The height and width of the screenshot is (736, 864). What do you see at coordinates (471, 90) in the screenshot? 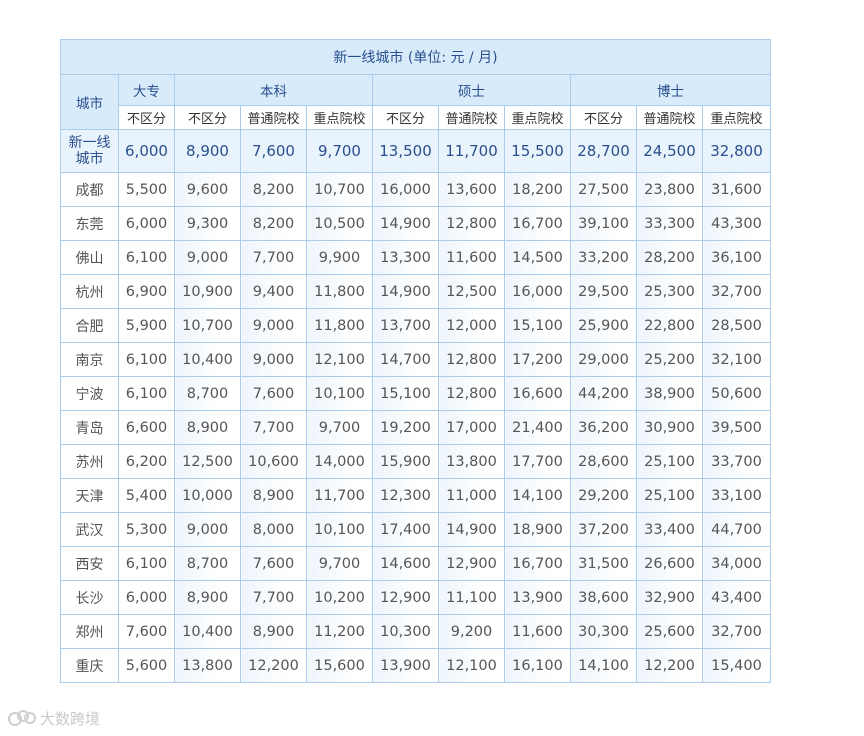
I see `group-header-shuoshi: 硕士` at bounding box center [471, 90].